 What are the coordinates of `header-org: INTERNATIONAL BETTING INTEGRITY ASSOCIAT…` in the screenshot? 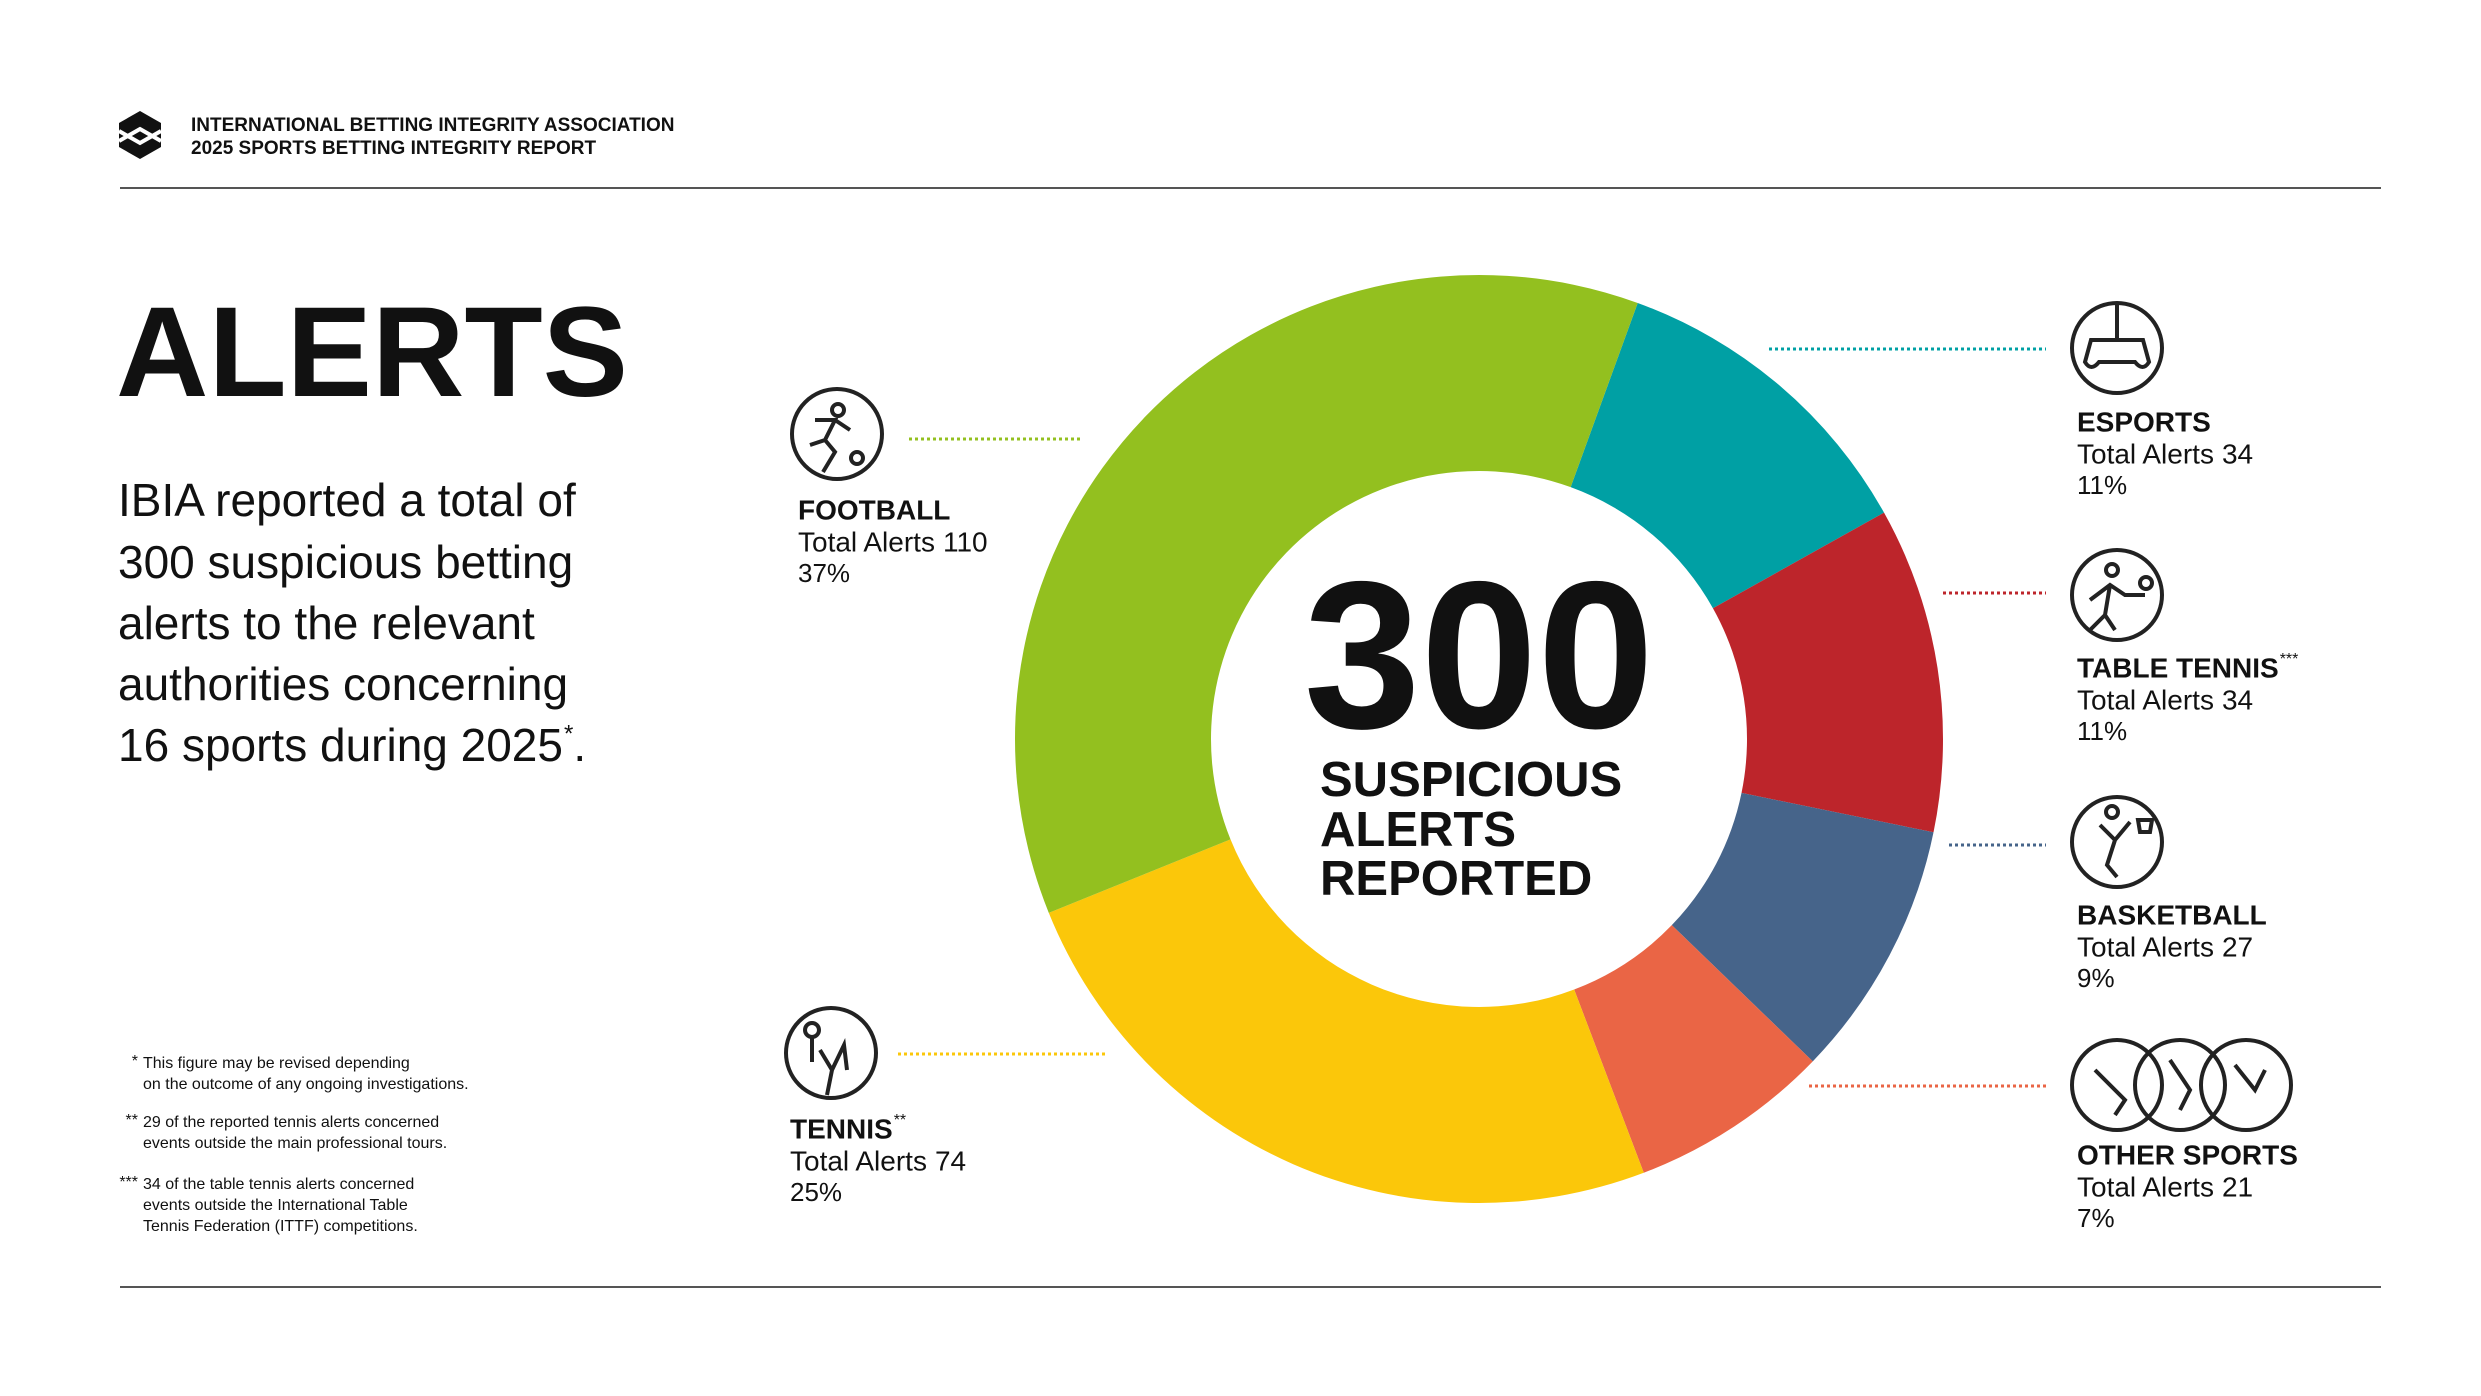 It's located at (432, 125).